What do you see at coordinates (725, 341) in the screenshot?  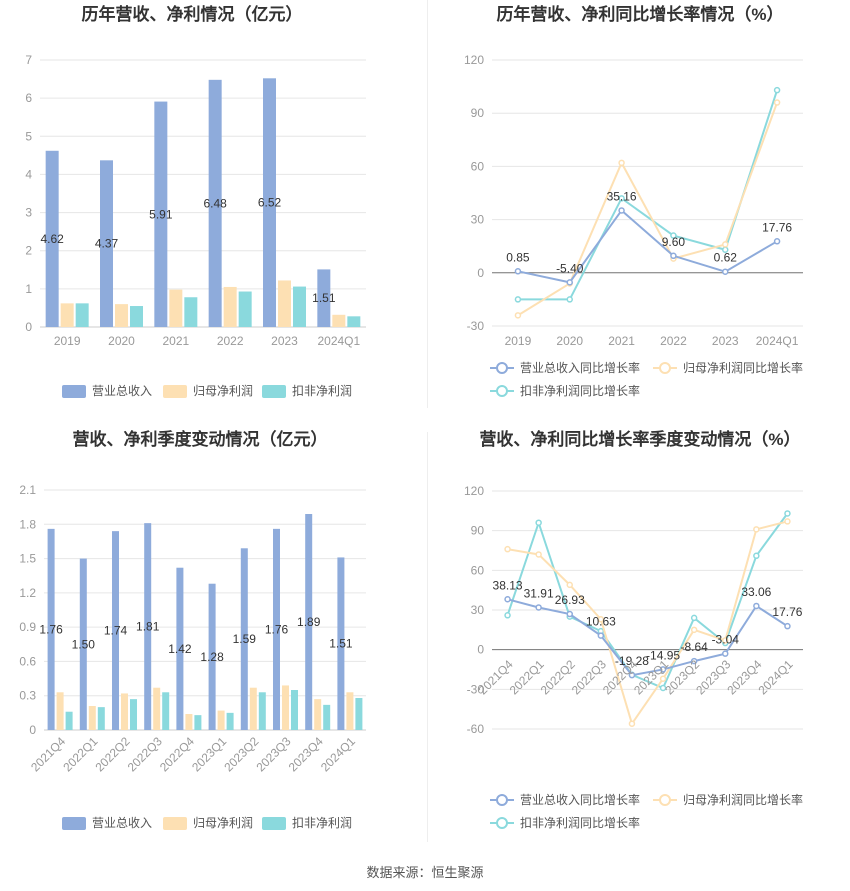 I see `x-tick-label: 2023` at bounding box center [725, 341].